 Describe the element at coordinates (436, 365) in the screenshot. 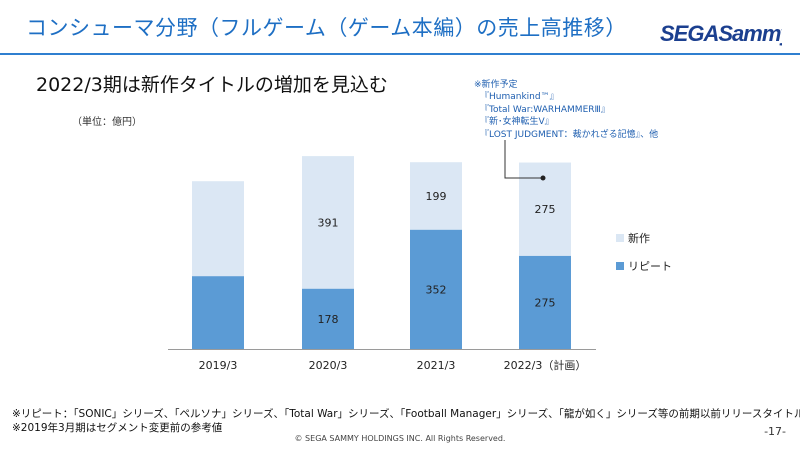

I see `x-tick-label: 2021/3` at that location.